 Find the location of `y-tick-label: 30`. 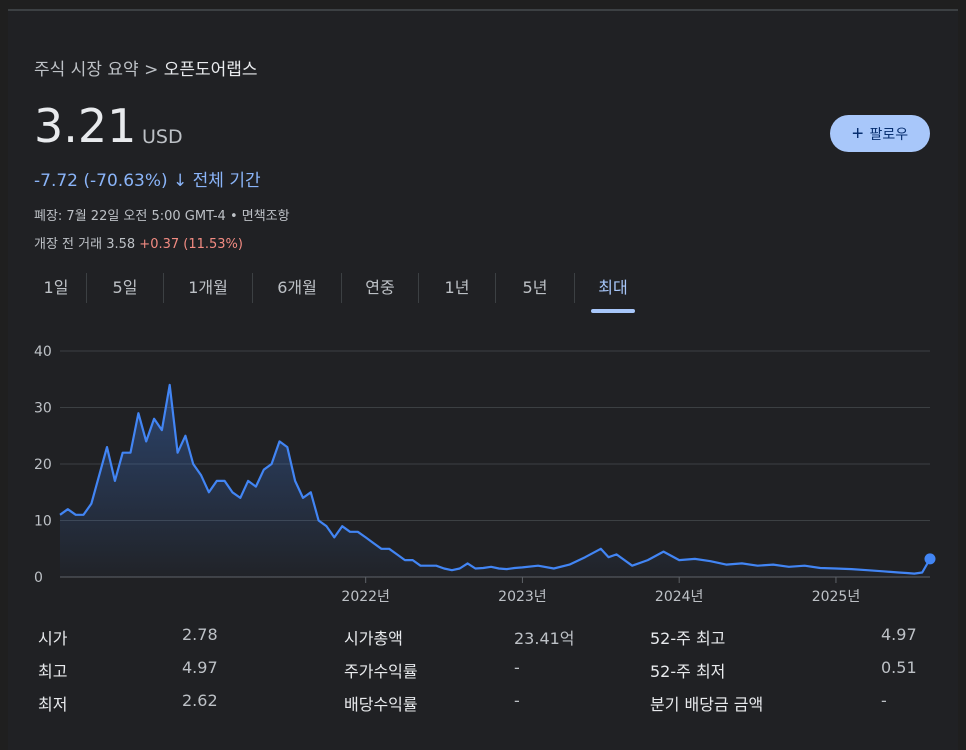

y-tick-label: 30 is located at coordinates (43, 409).